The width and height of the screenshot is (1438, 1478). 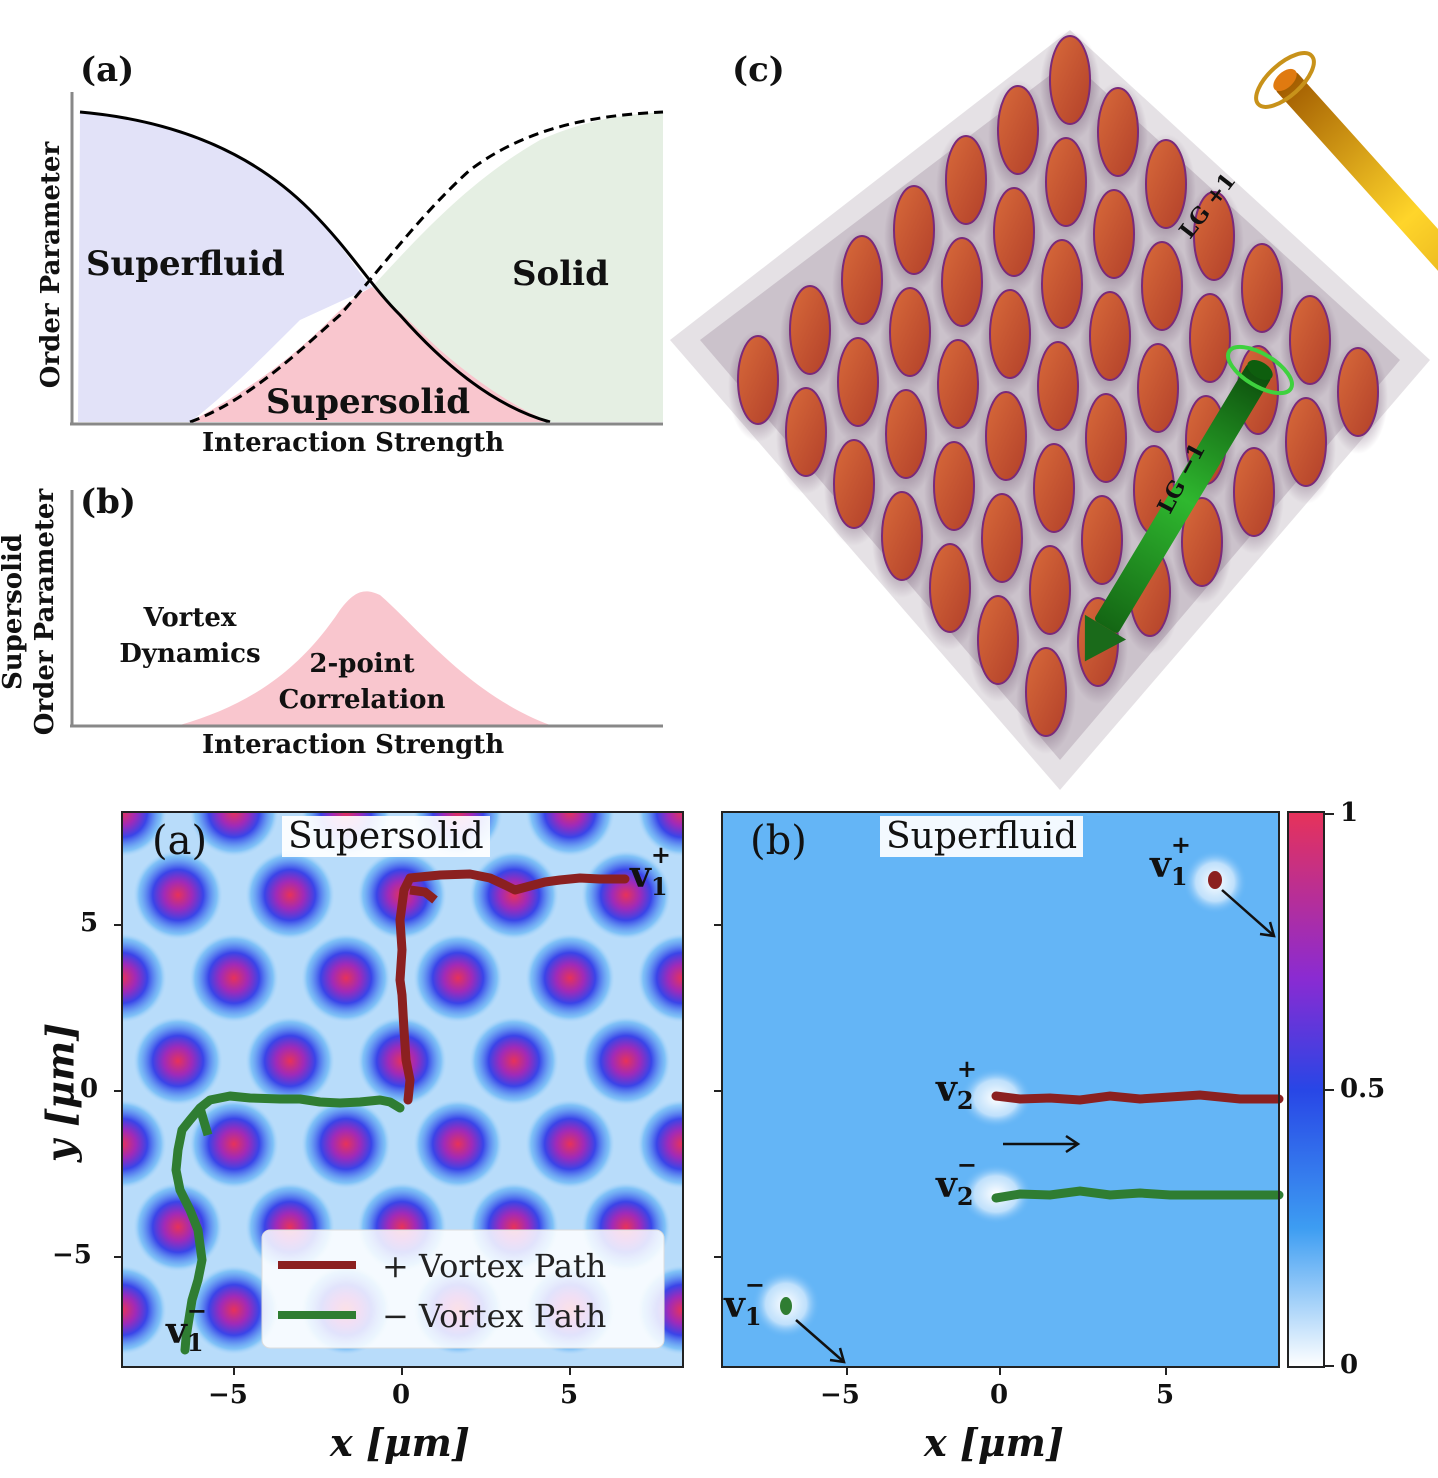 I want to click on bottom-b-x-title: x [μm], so click(x=994, y=1442).